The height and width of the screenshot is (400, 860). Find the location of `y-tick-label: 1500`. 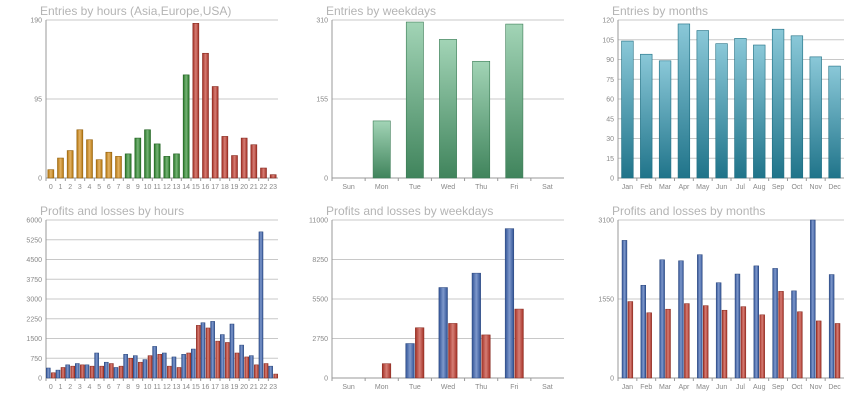

y-tick-label: 1500 is located at coordinates (34, 339).